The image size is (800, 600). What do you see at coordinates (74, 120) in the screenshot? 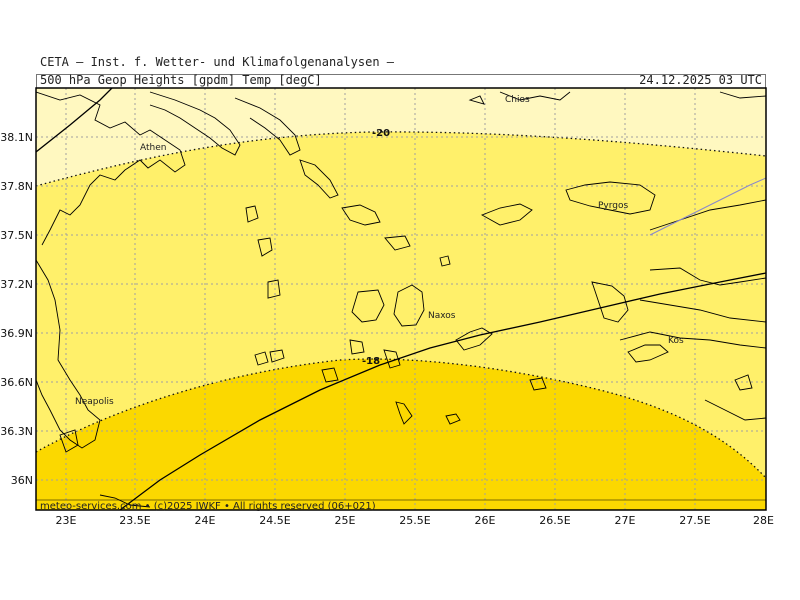
I see `geopotential-contour` at bounding box center [74, 120].